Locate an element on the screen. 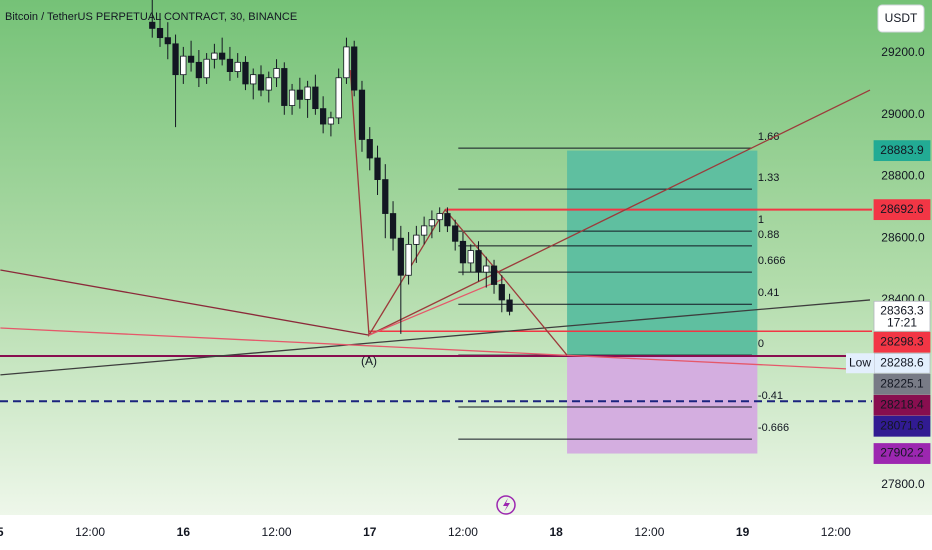  x-tick-label: 19 is located at coordinates (743, 532).